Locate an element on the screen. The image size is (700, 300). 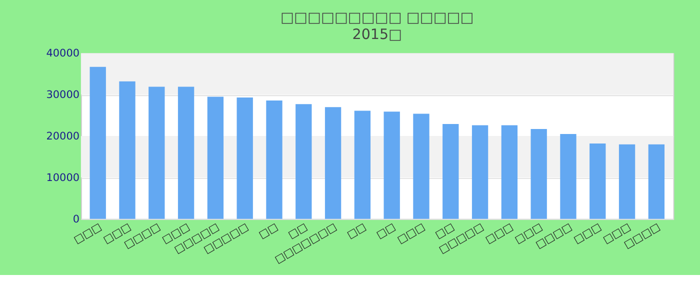
y-tick-label: 30000 is located at coordinates (63, 94).